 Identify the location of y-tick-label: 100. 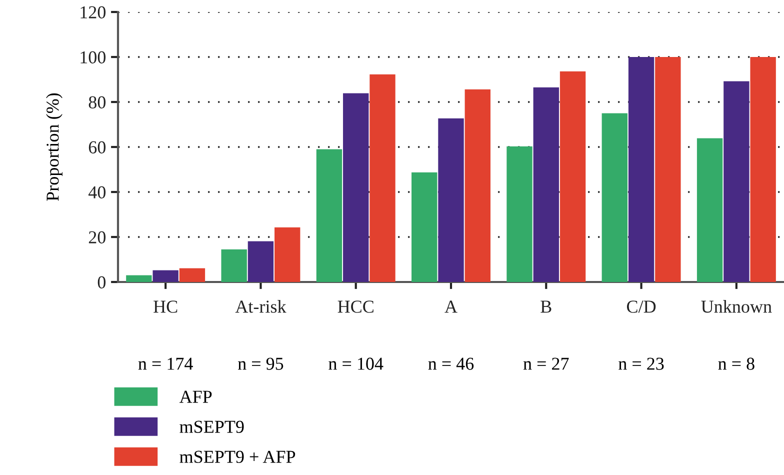
(93, 57).